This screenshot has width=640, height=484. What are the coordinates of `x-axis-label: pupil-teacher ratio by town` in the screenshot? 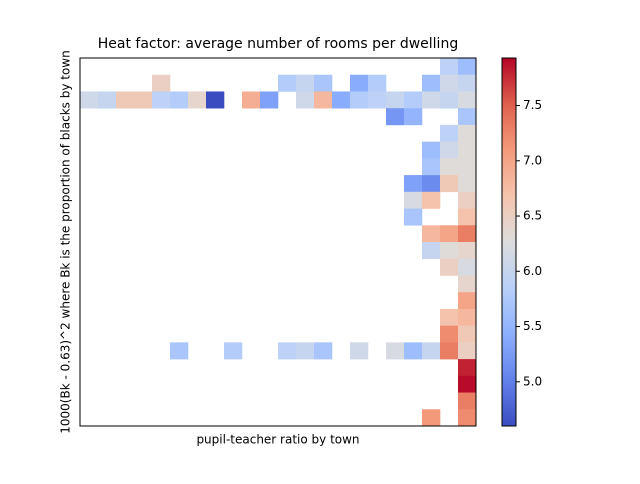 It's located at (277, 440).